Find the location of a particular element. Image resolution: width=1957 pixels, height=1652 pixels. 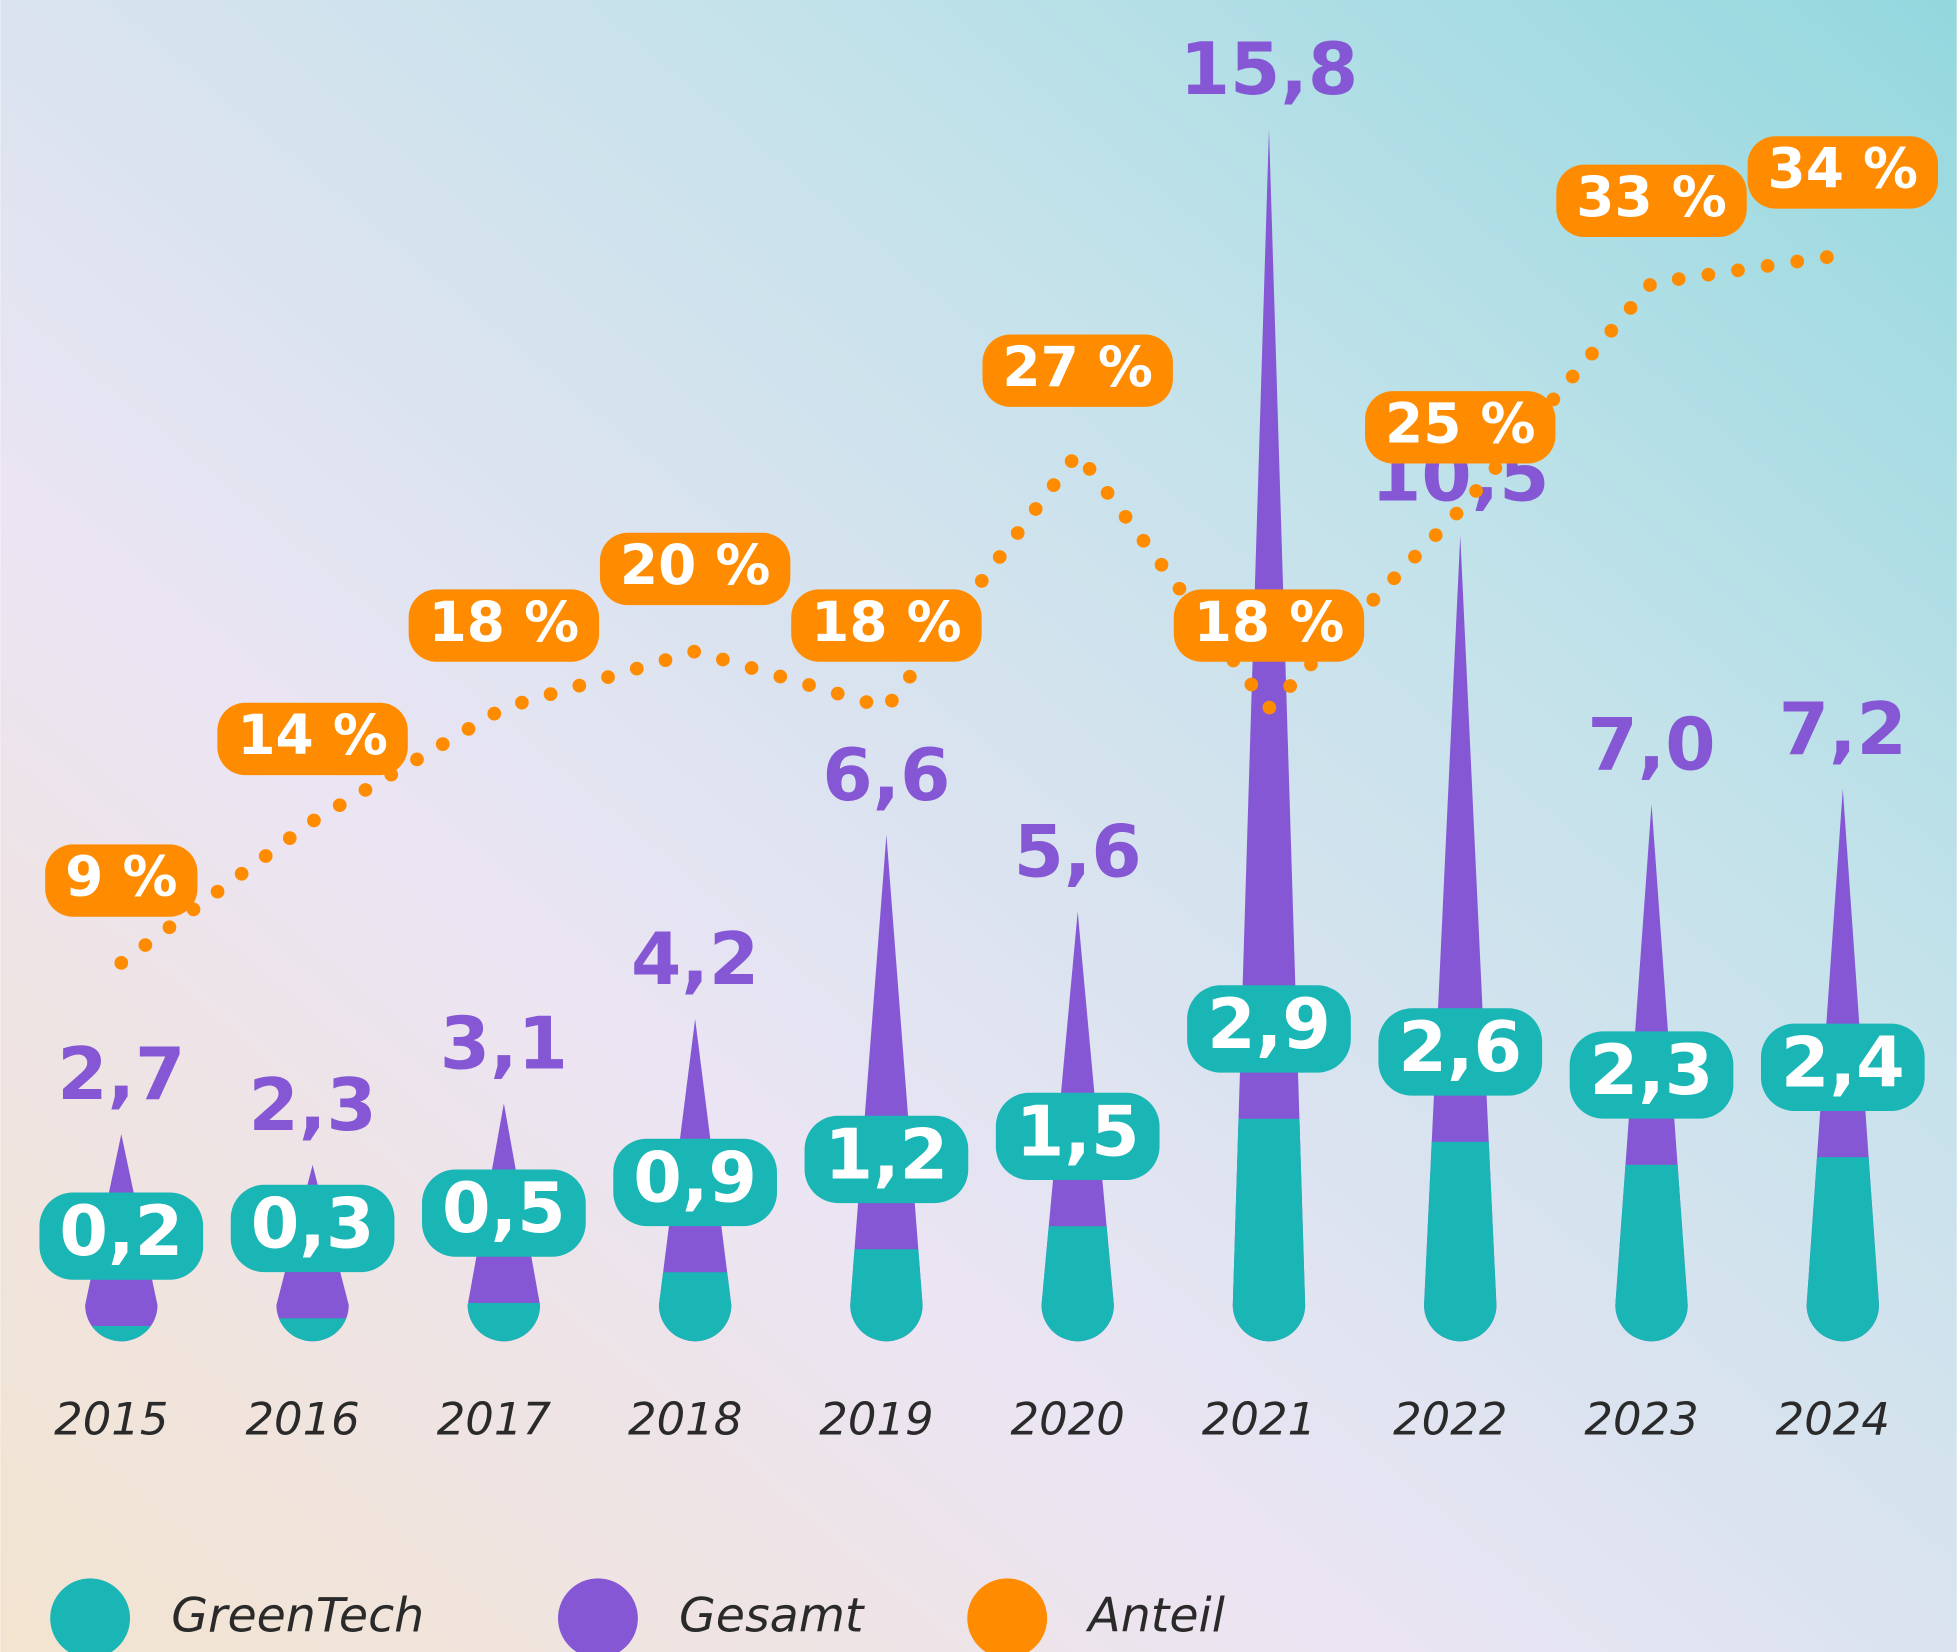

greentech-label: 2,9 is located at coordinates (1269, 1024).